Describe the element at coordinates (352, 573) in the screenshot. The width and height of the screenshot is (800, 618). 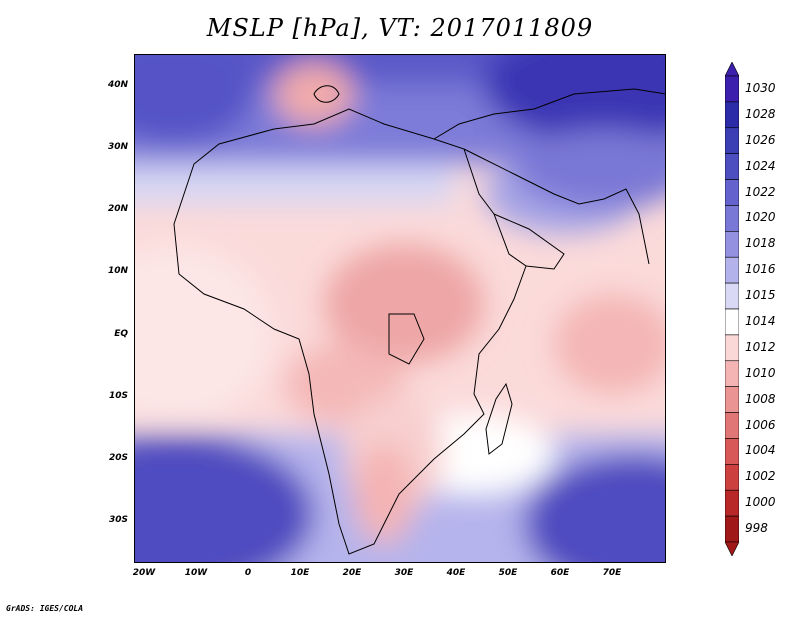
I see `lon-label: 20E` at that location.